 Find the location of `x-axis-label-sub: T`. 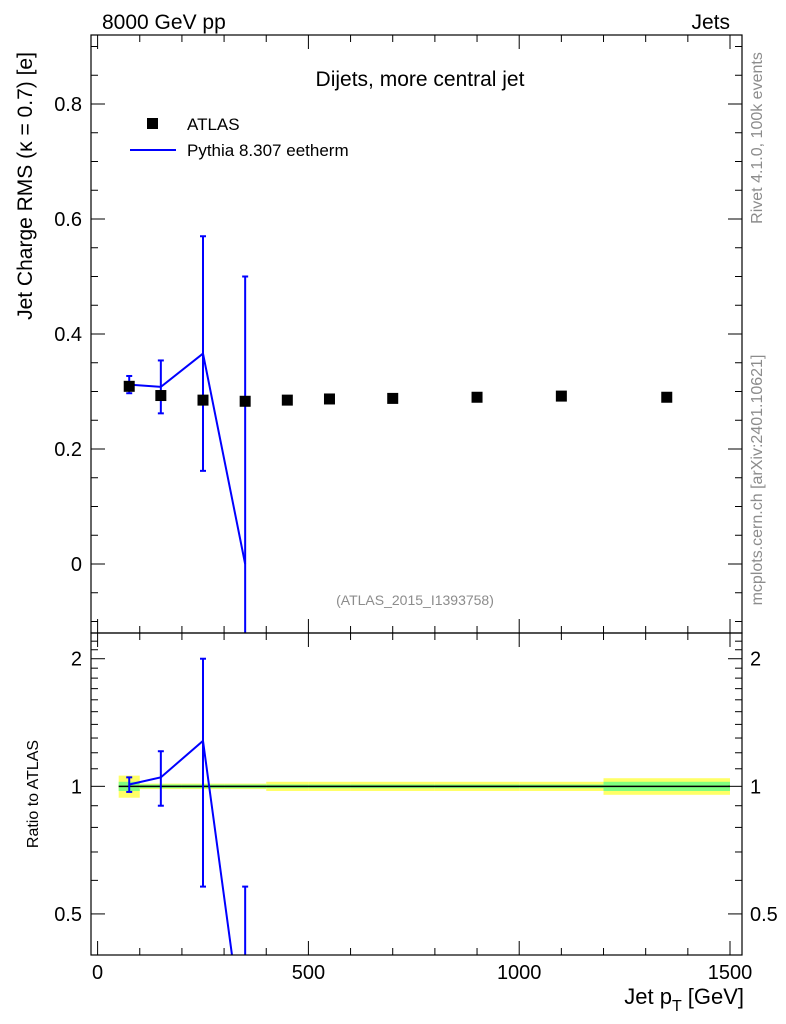

x-axis-label-sub: T is located at coordinates (677, 1006).